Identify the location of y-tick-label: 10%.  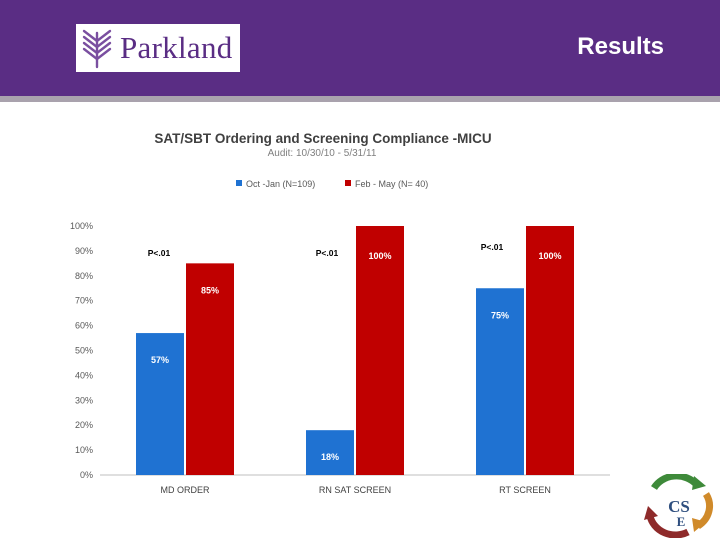
(84, 450).